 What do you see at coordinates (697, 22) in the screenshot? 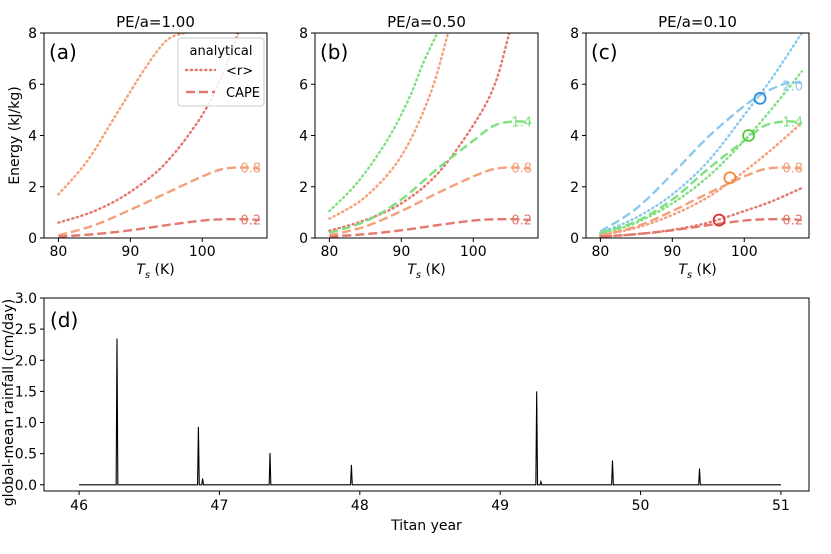
I see `panel-title: PE/a=0.10` at bounding box center [697, 22].